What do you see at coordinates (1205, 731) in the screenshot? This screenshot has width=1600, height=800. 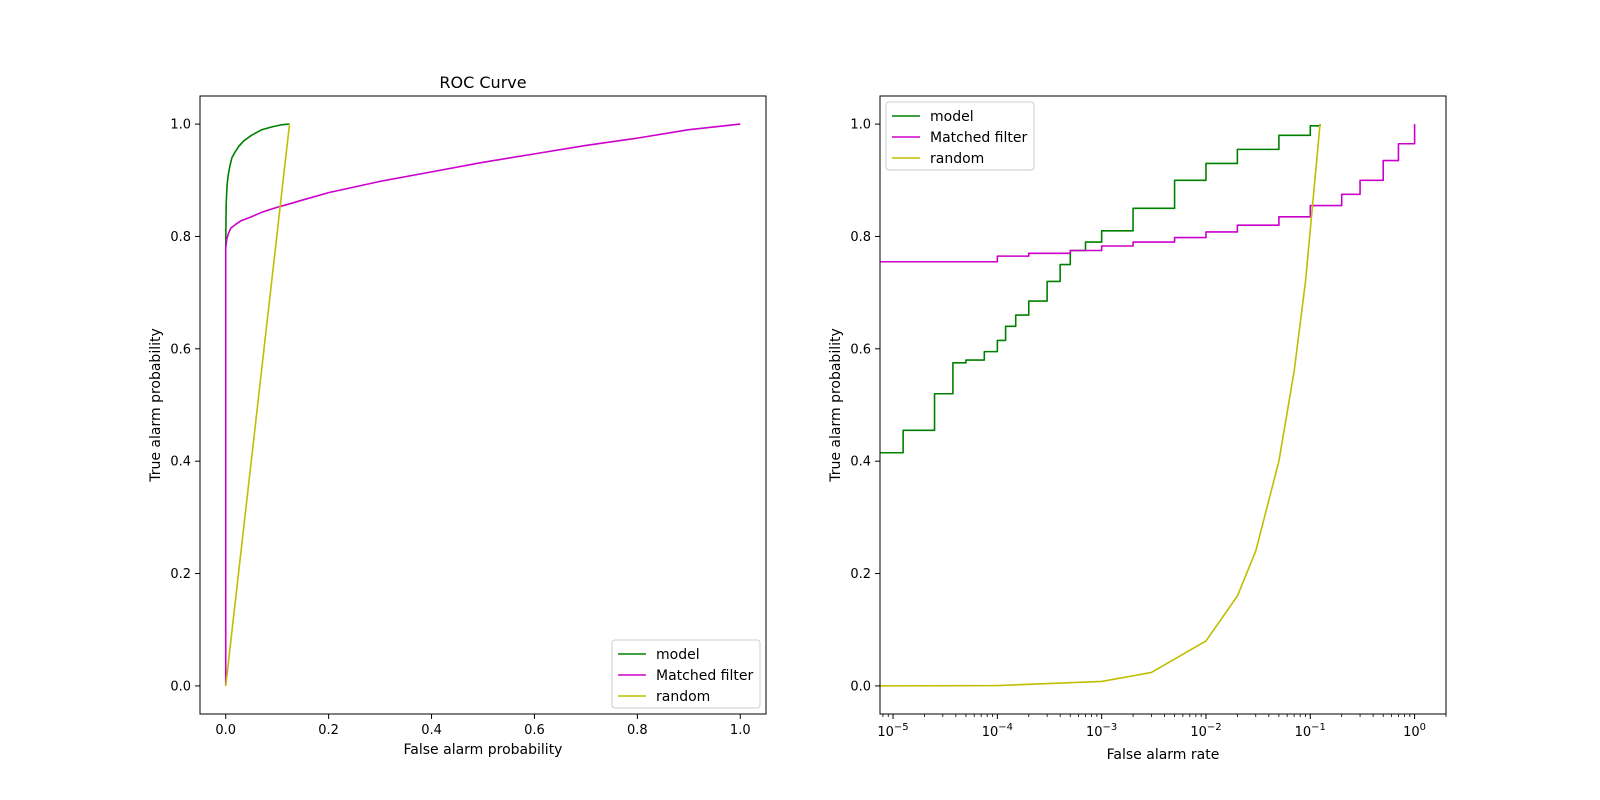 I see `x-tick-label: 10⁻²` at bounding box center [1205, 731].